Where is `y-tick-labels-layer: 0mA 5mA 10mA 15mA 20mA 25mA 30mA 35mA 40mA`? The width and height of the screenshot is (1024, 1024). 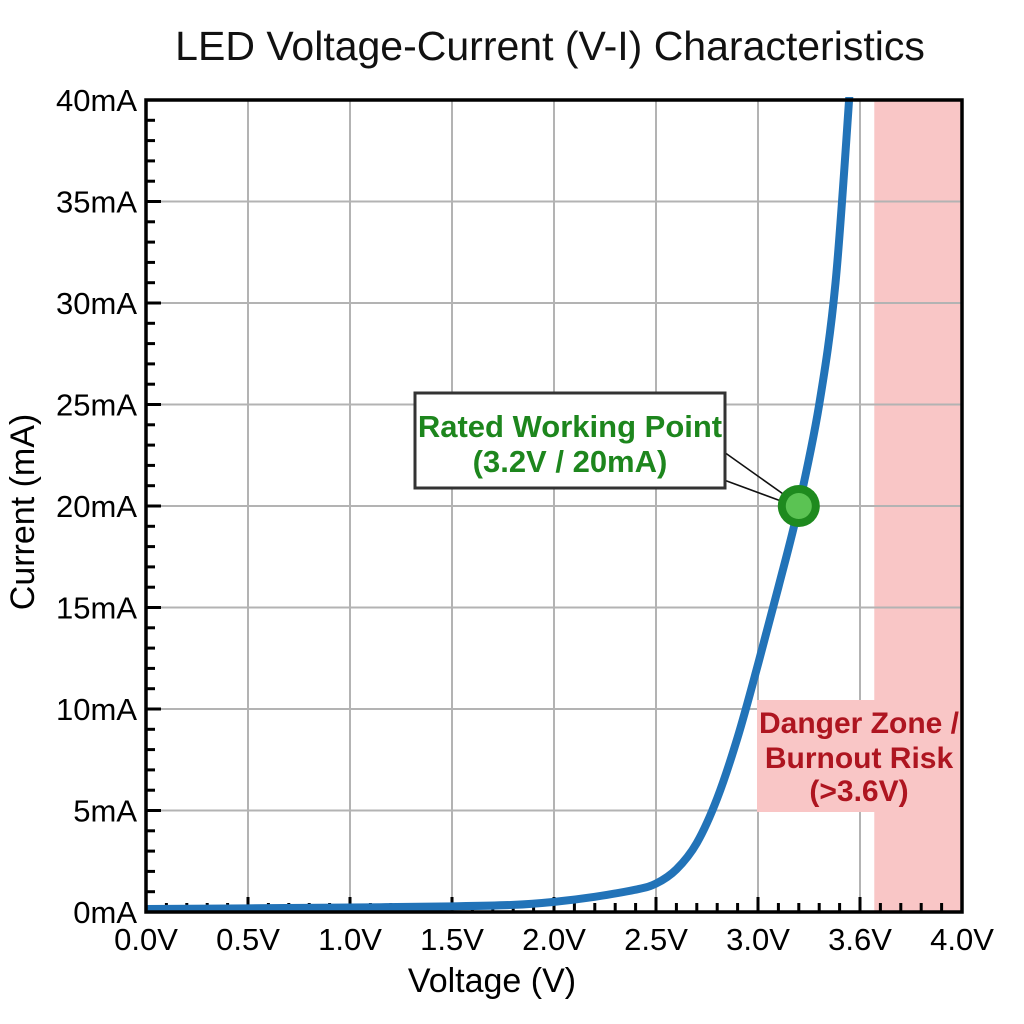 y-tick-labels-layer: 0mA 5mA 10mA 15mA 20mA 25mA 30mA 35mA 40mA is located at coordinates (96, 506).